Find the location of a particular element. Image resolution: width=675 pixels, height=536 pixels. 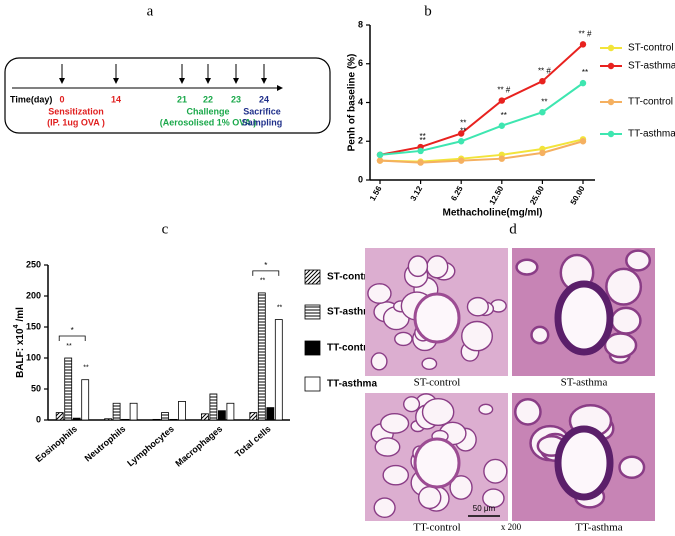

y-label-part: BALF: x10 is located at coordinates (20, 353).